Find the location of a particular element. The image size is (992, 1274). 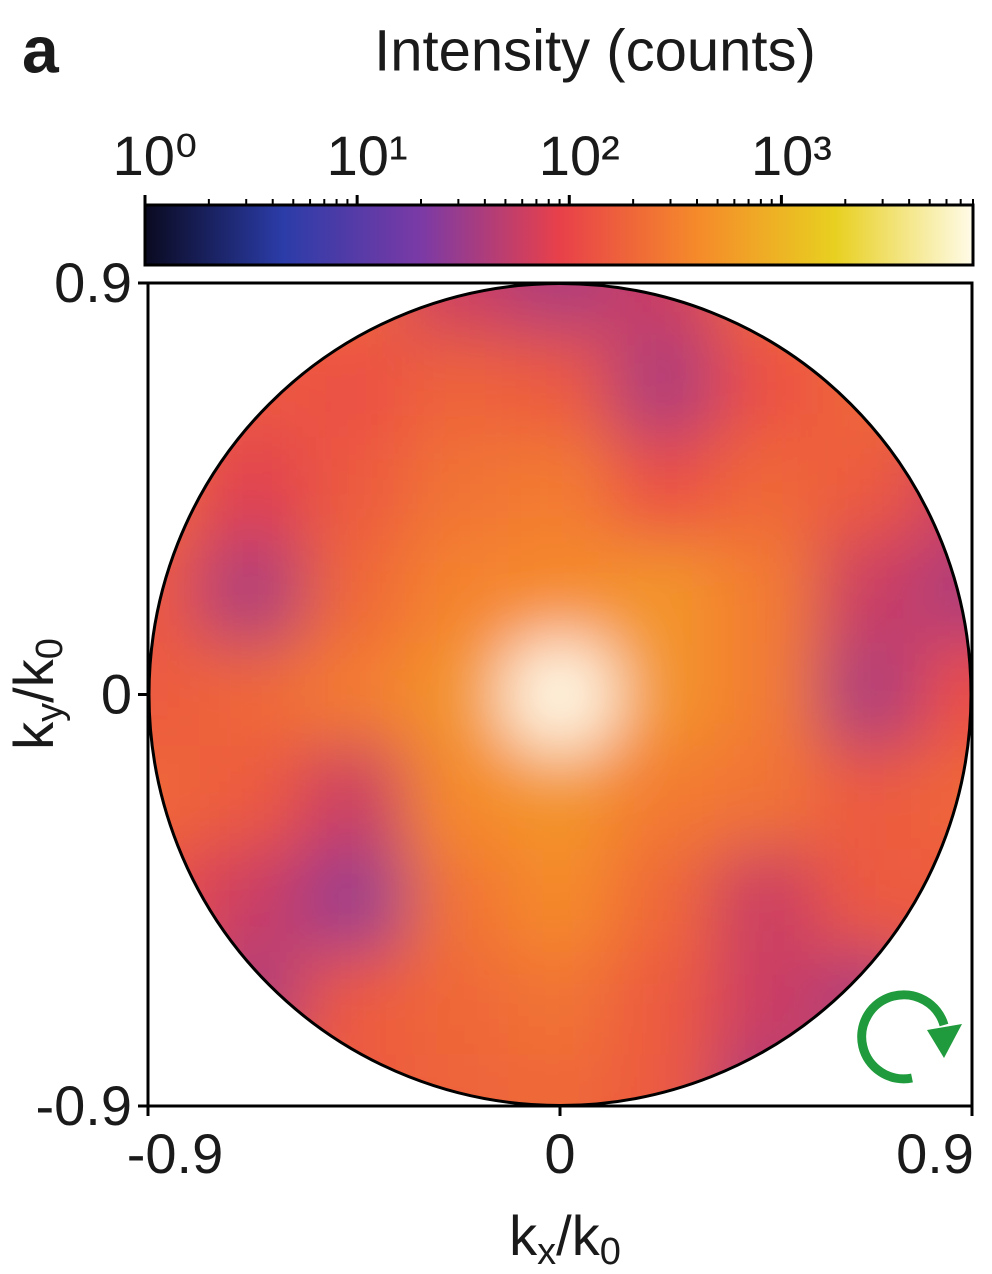

y-tick-label: 0.9 is located at coordinates (93, 282).